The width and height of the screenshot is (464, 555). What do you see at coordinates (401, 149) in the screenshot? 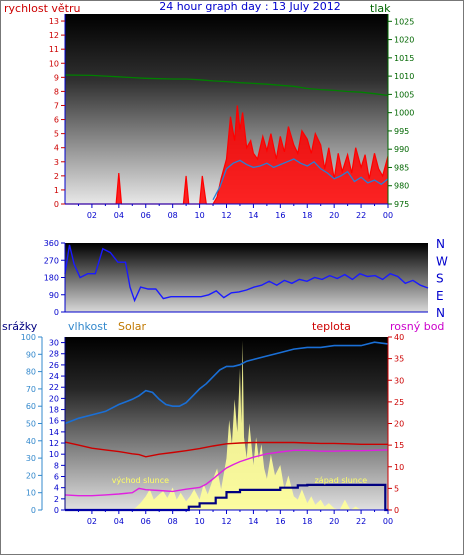
I see `pressure-y-tick-label: 990` at bounding box center [401, 149].